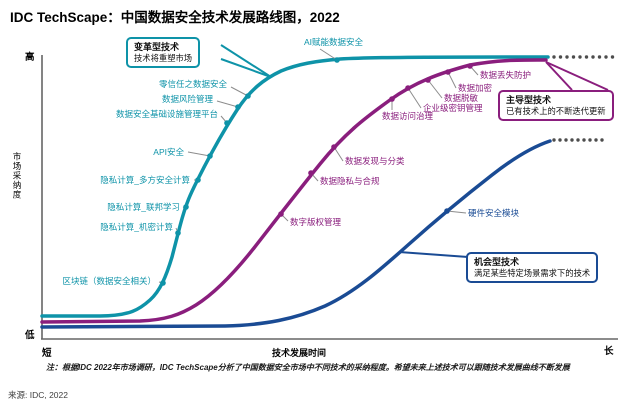  Describe the element at coordinates (316, 222) in the screenshot. I see `tech-label: 数字版权管理` at that location.